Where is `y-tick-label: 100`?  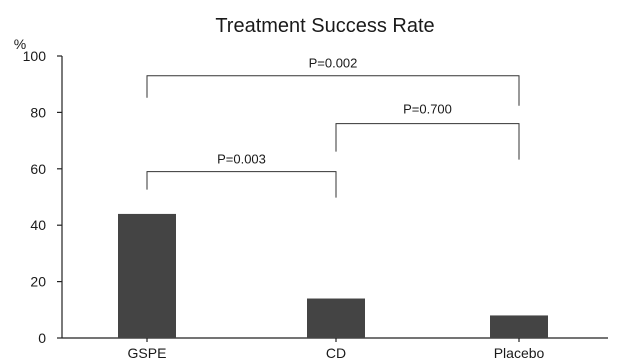 y-tick-label: 100 is located at coordinates (35, 56).